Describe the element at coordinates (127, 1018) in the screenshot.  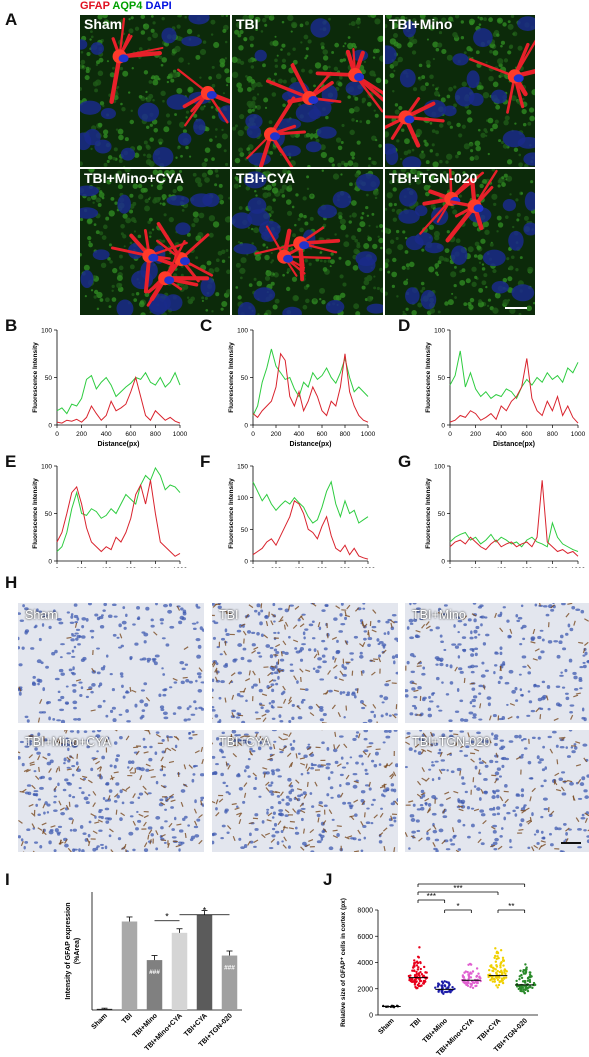
I see `x-tick-label: TBI` at that location.